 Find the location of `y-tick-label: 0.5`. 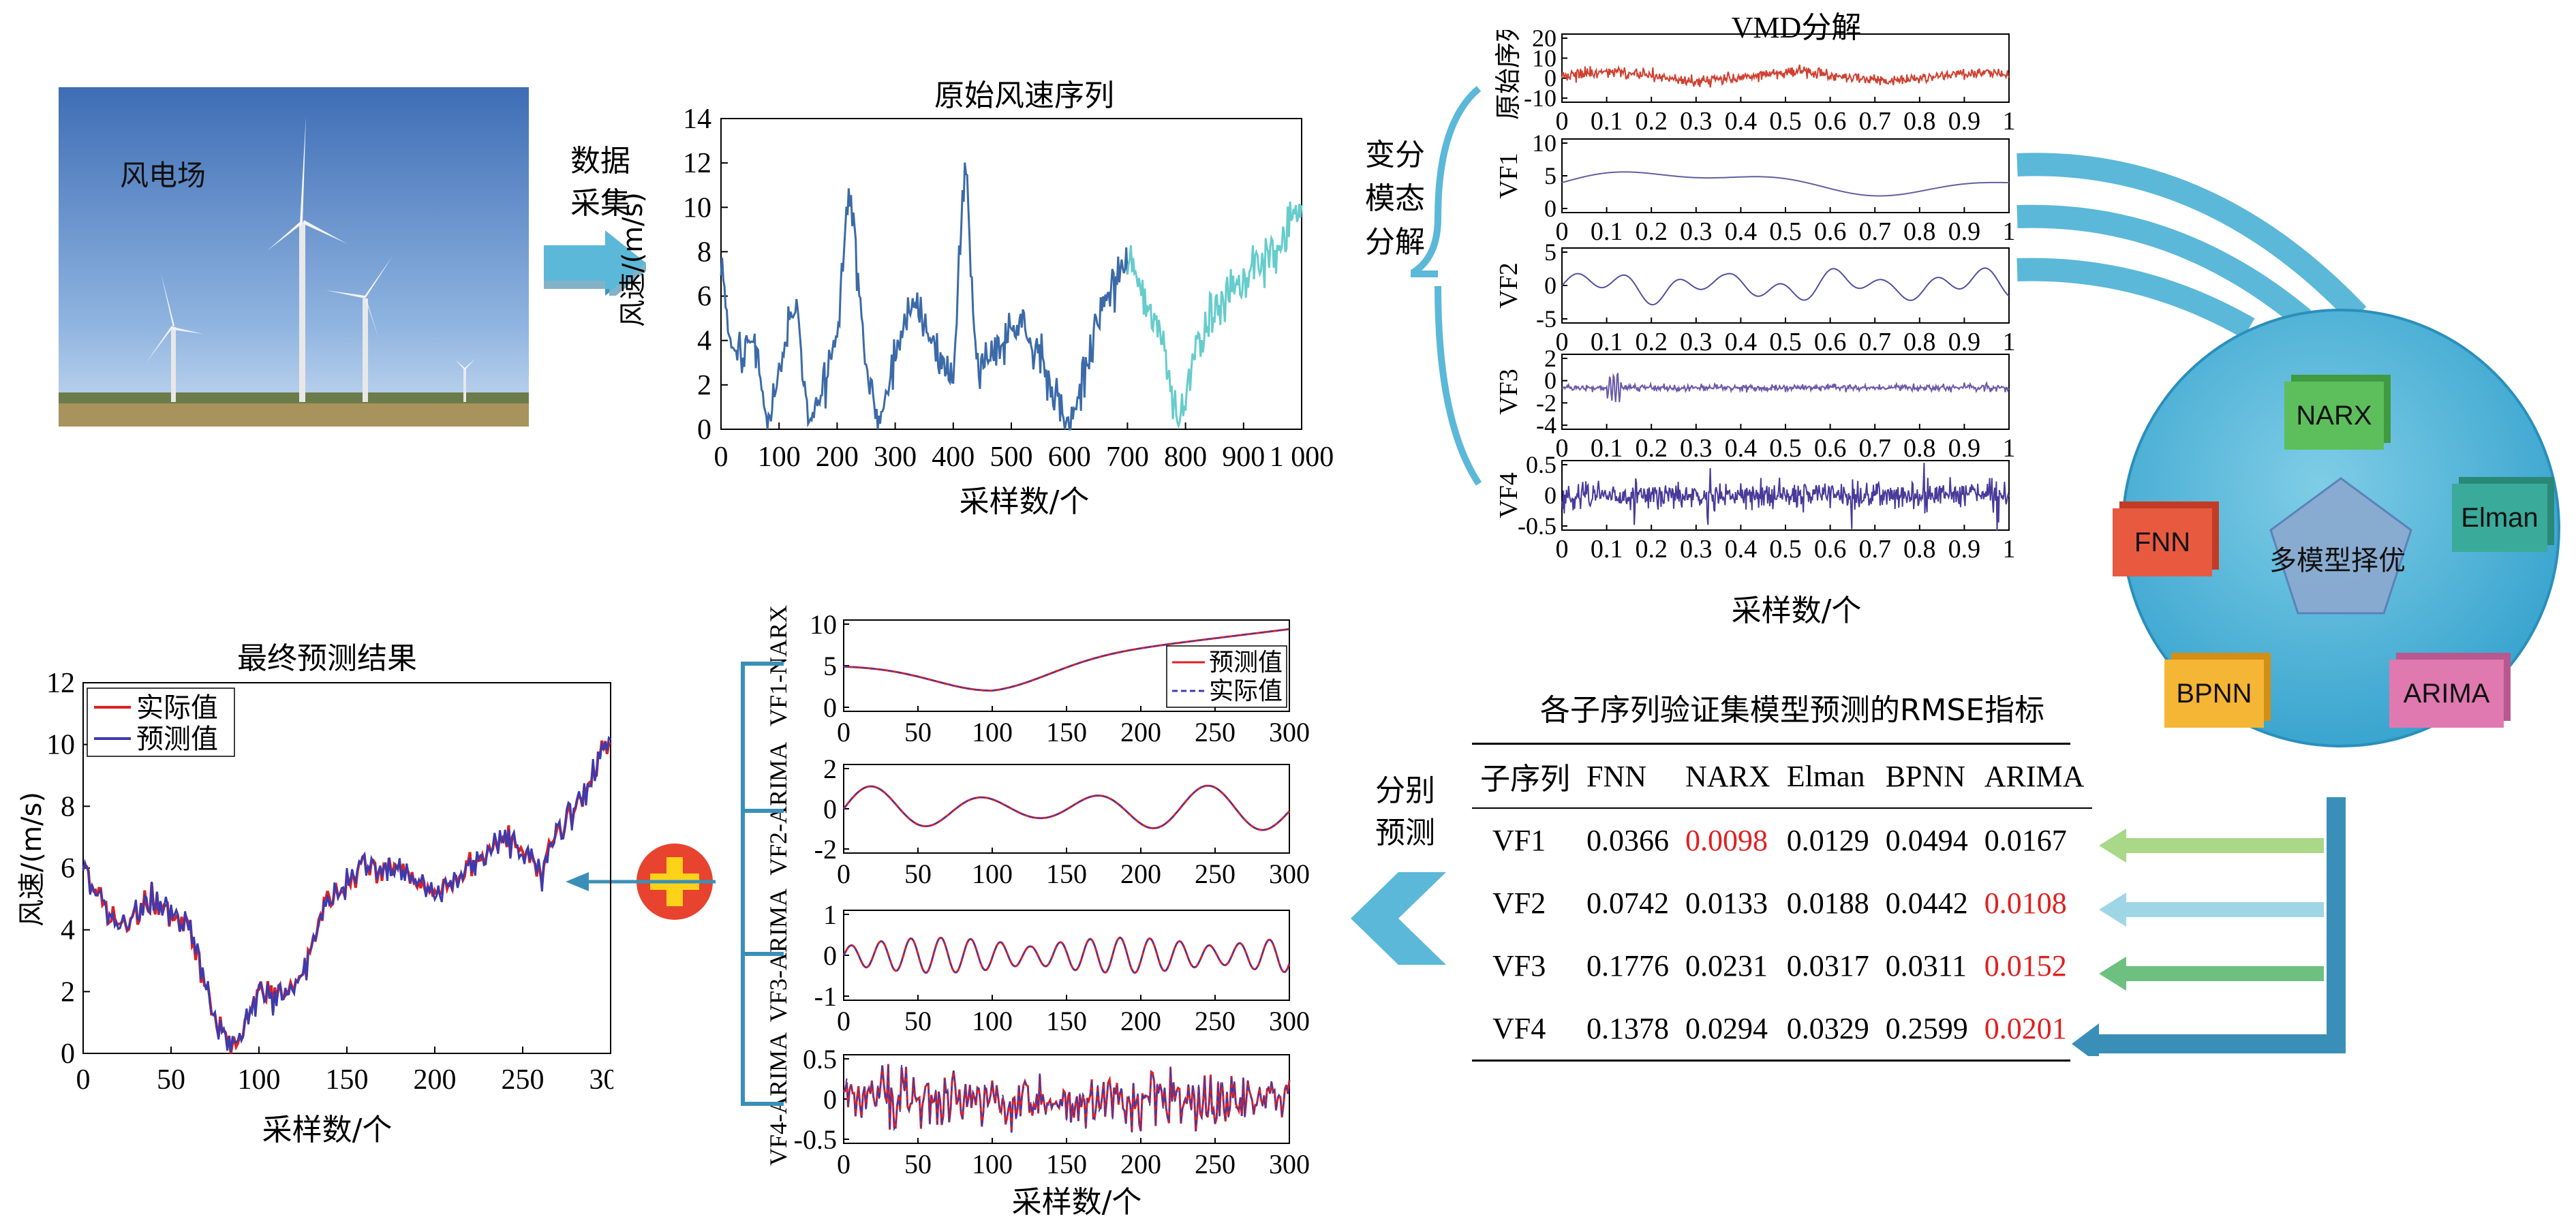

y-tick-label: 0.5 is located at coordinates (820, 1059).